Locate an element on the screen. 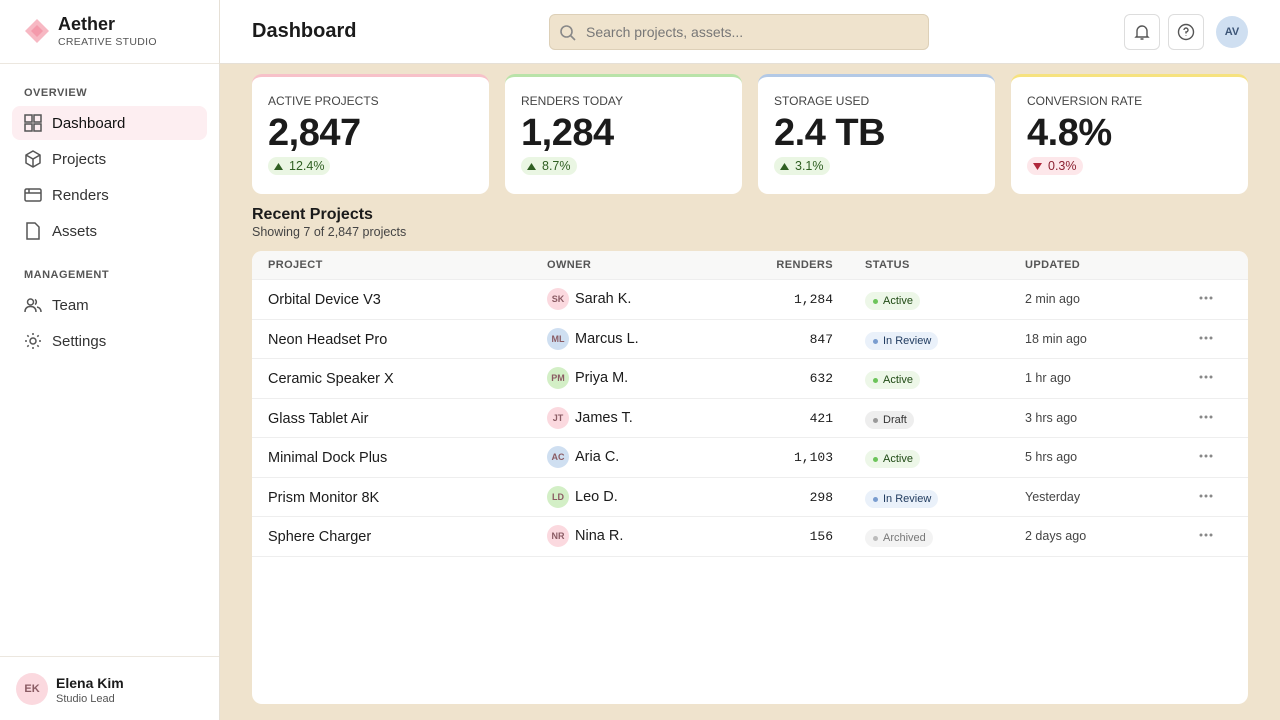 This screenshot has height=720, width=1280. project-name: Ceramic Speaker X is located at coordinates (331, 379).